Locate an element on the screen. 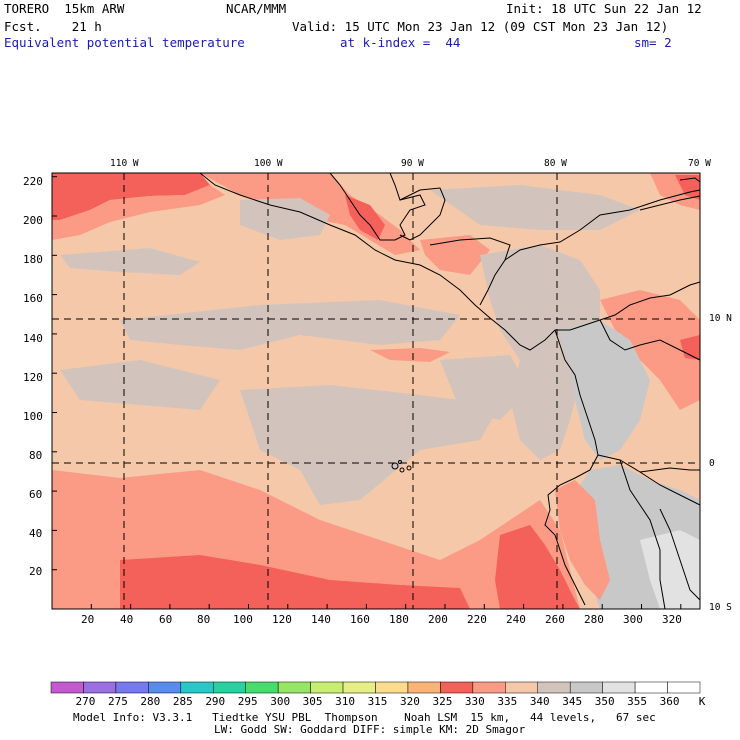 The image size is (740, 740). y-tick-label: 160 is located at coordinates (33, 298).